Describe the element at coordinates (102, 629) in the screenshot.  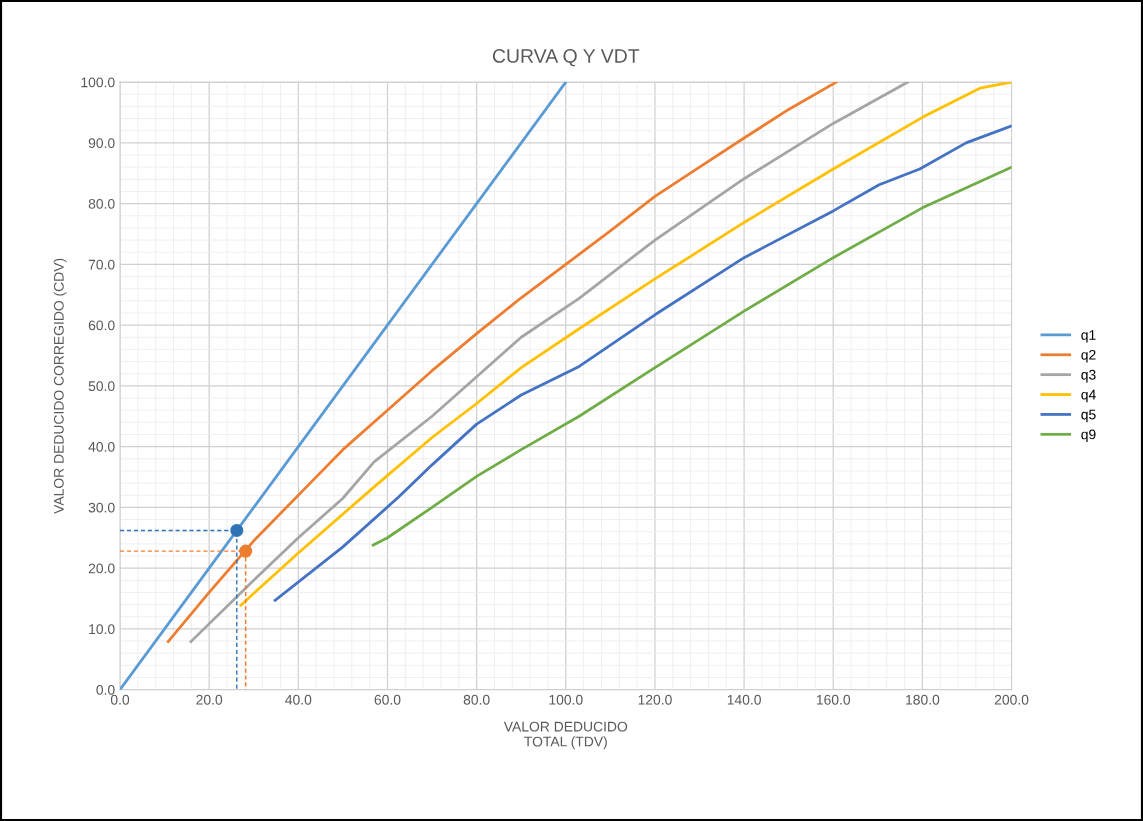
I see `y-tick-label: 10.0` at that location.